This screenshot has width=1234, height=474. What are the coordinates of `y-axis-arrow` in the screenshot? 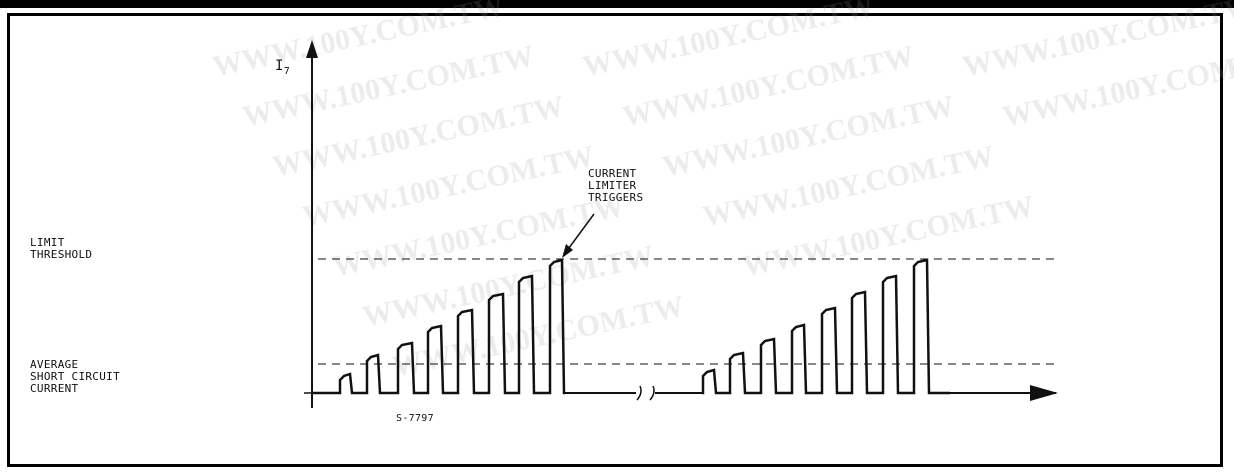 It's located at (312, 49).